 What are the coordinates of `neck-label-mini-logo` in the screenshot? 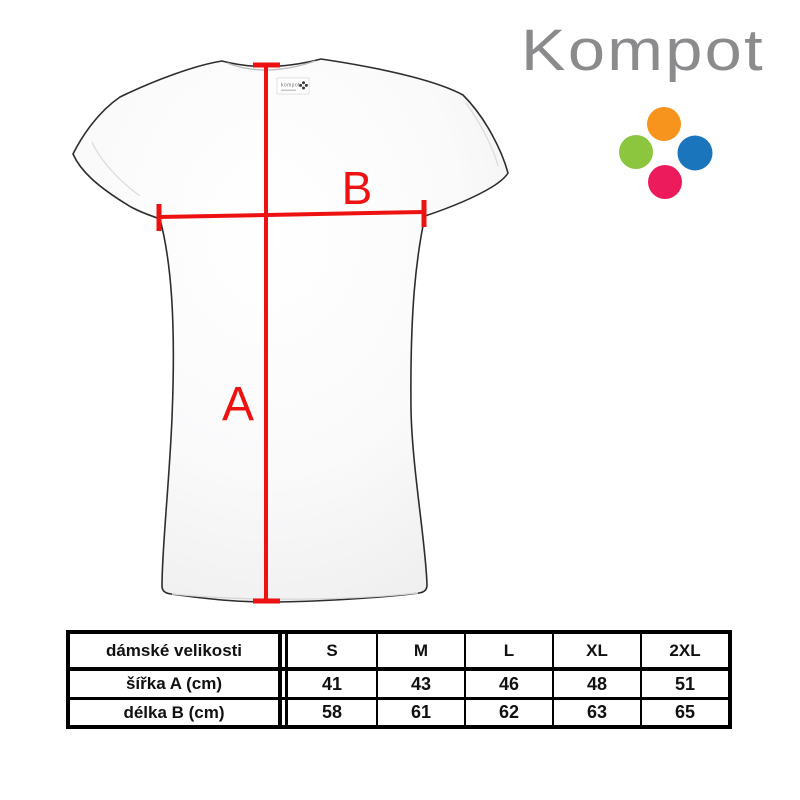 It's located at (303, 85).